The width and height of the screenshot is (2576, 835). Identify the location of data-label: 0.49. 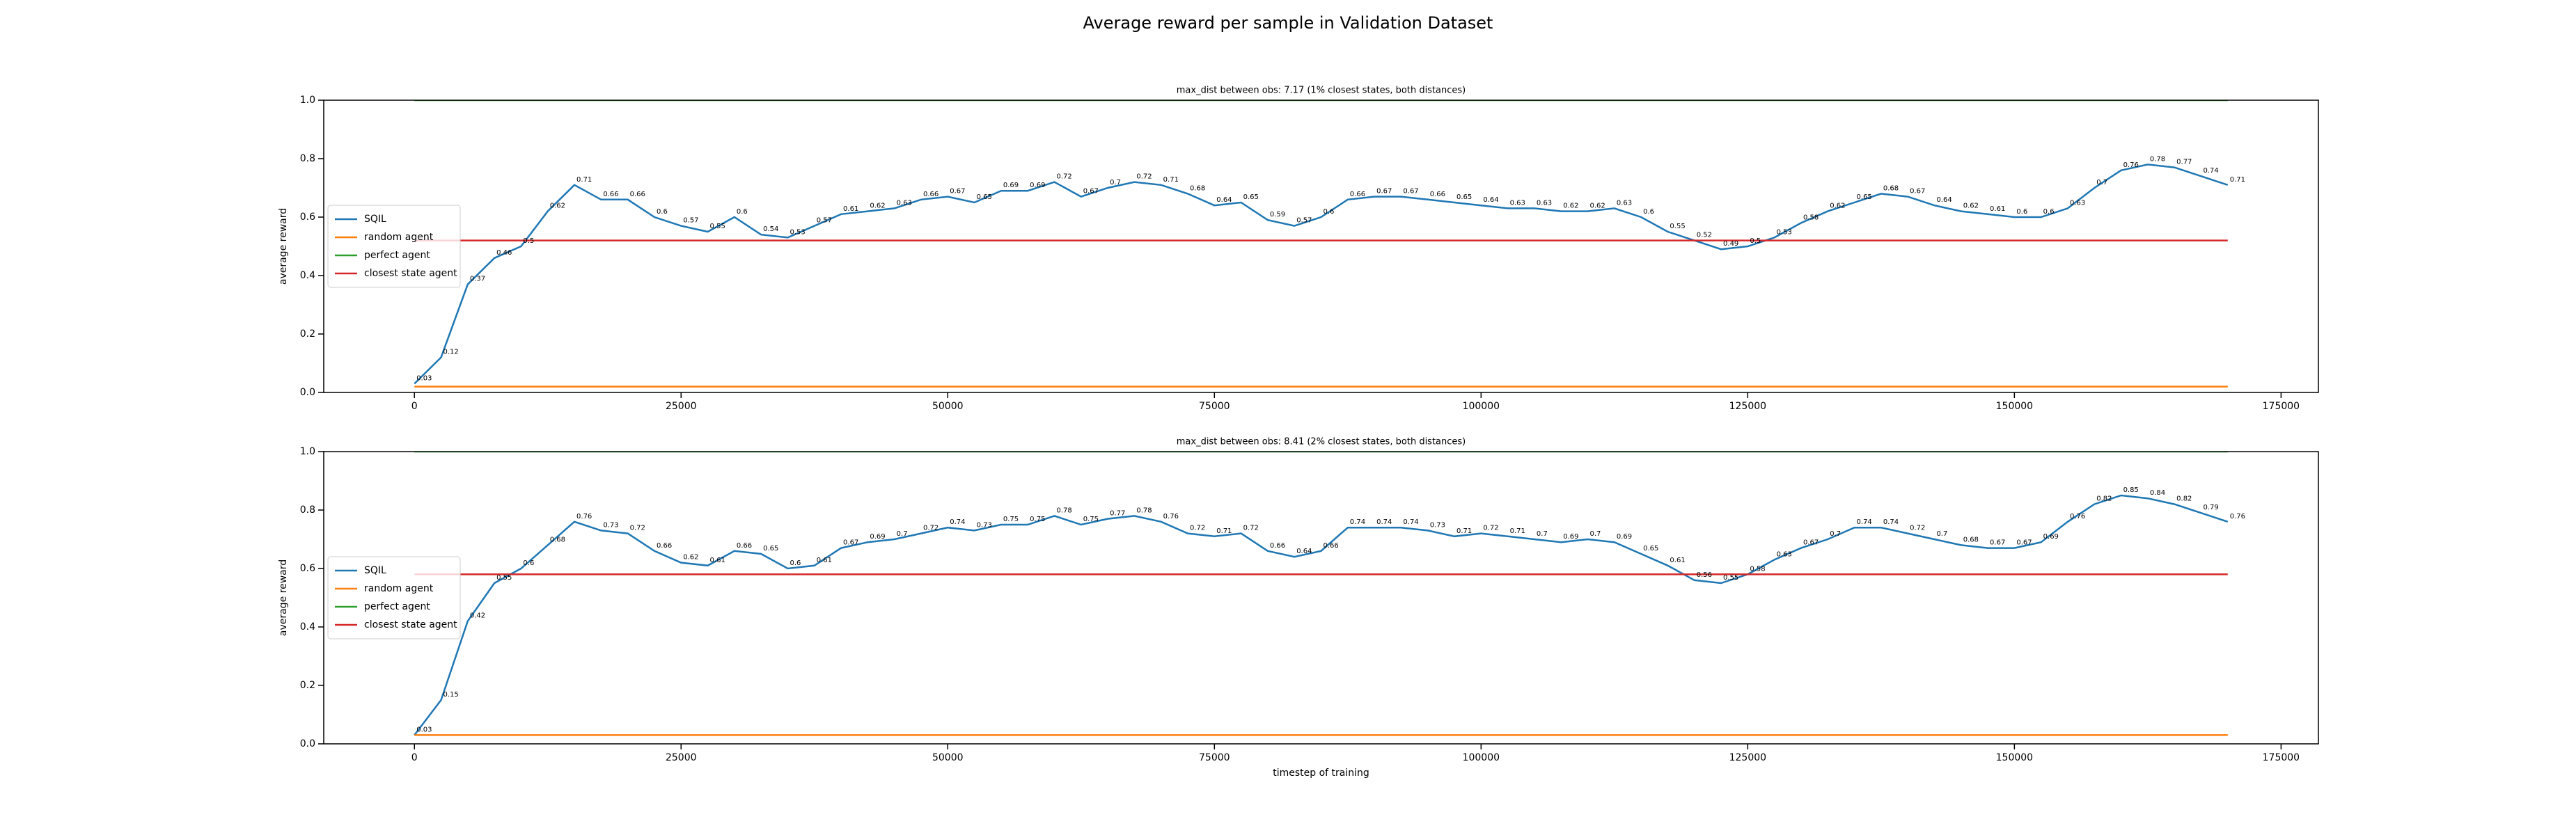
(1730, 244).